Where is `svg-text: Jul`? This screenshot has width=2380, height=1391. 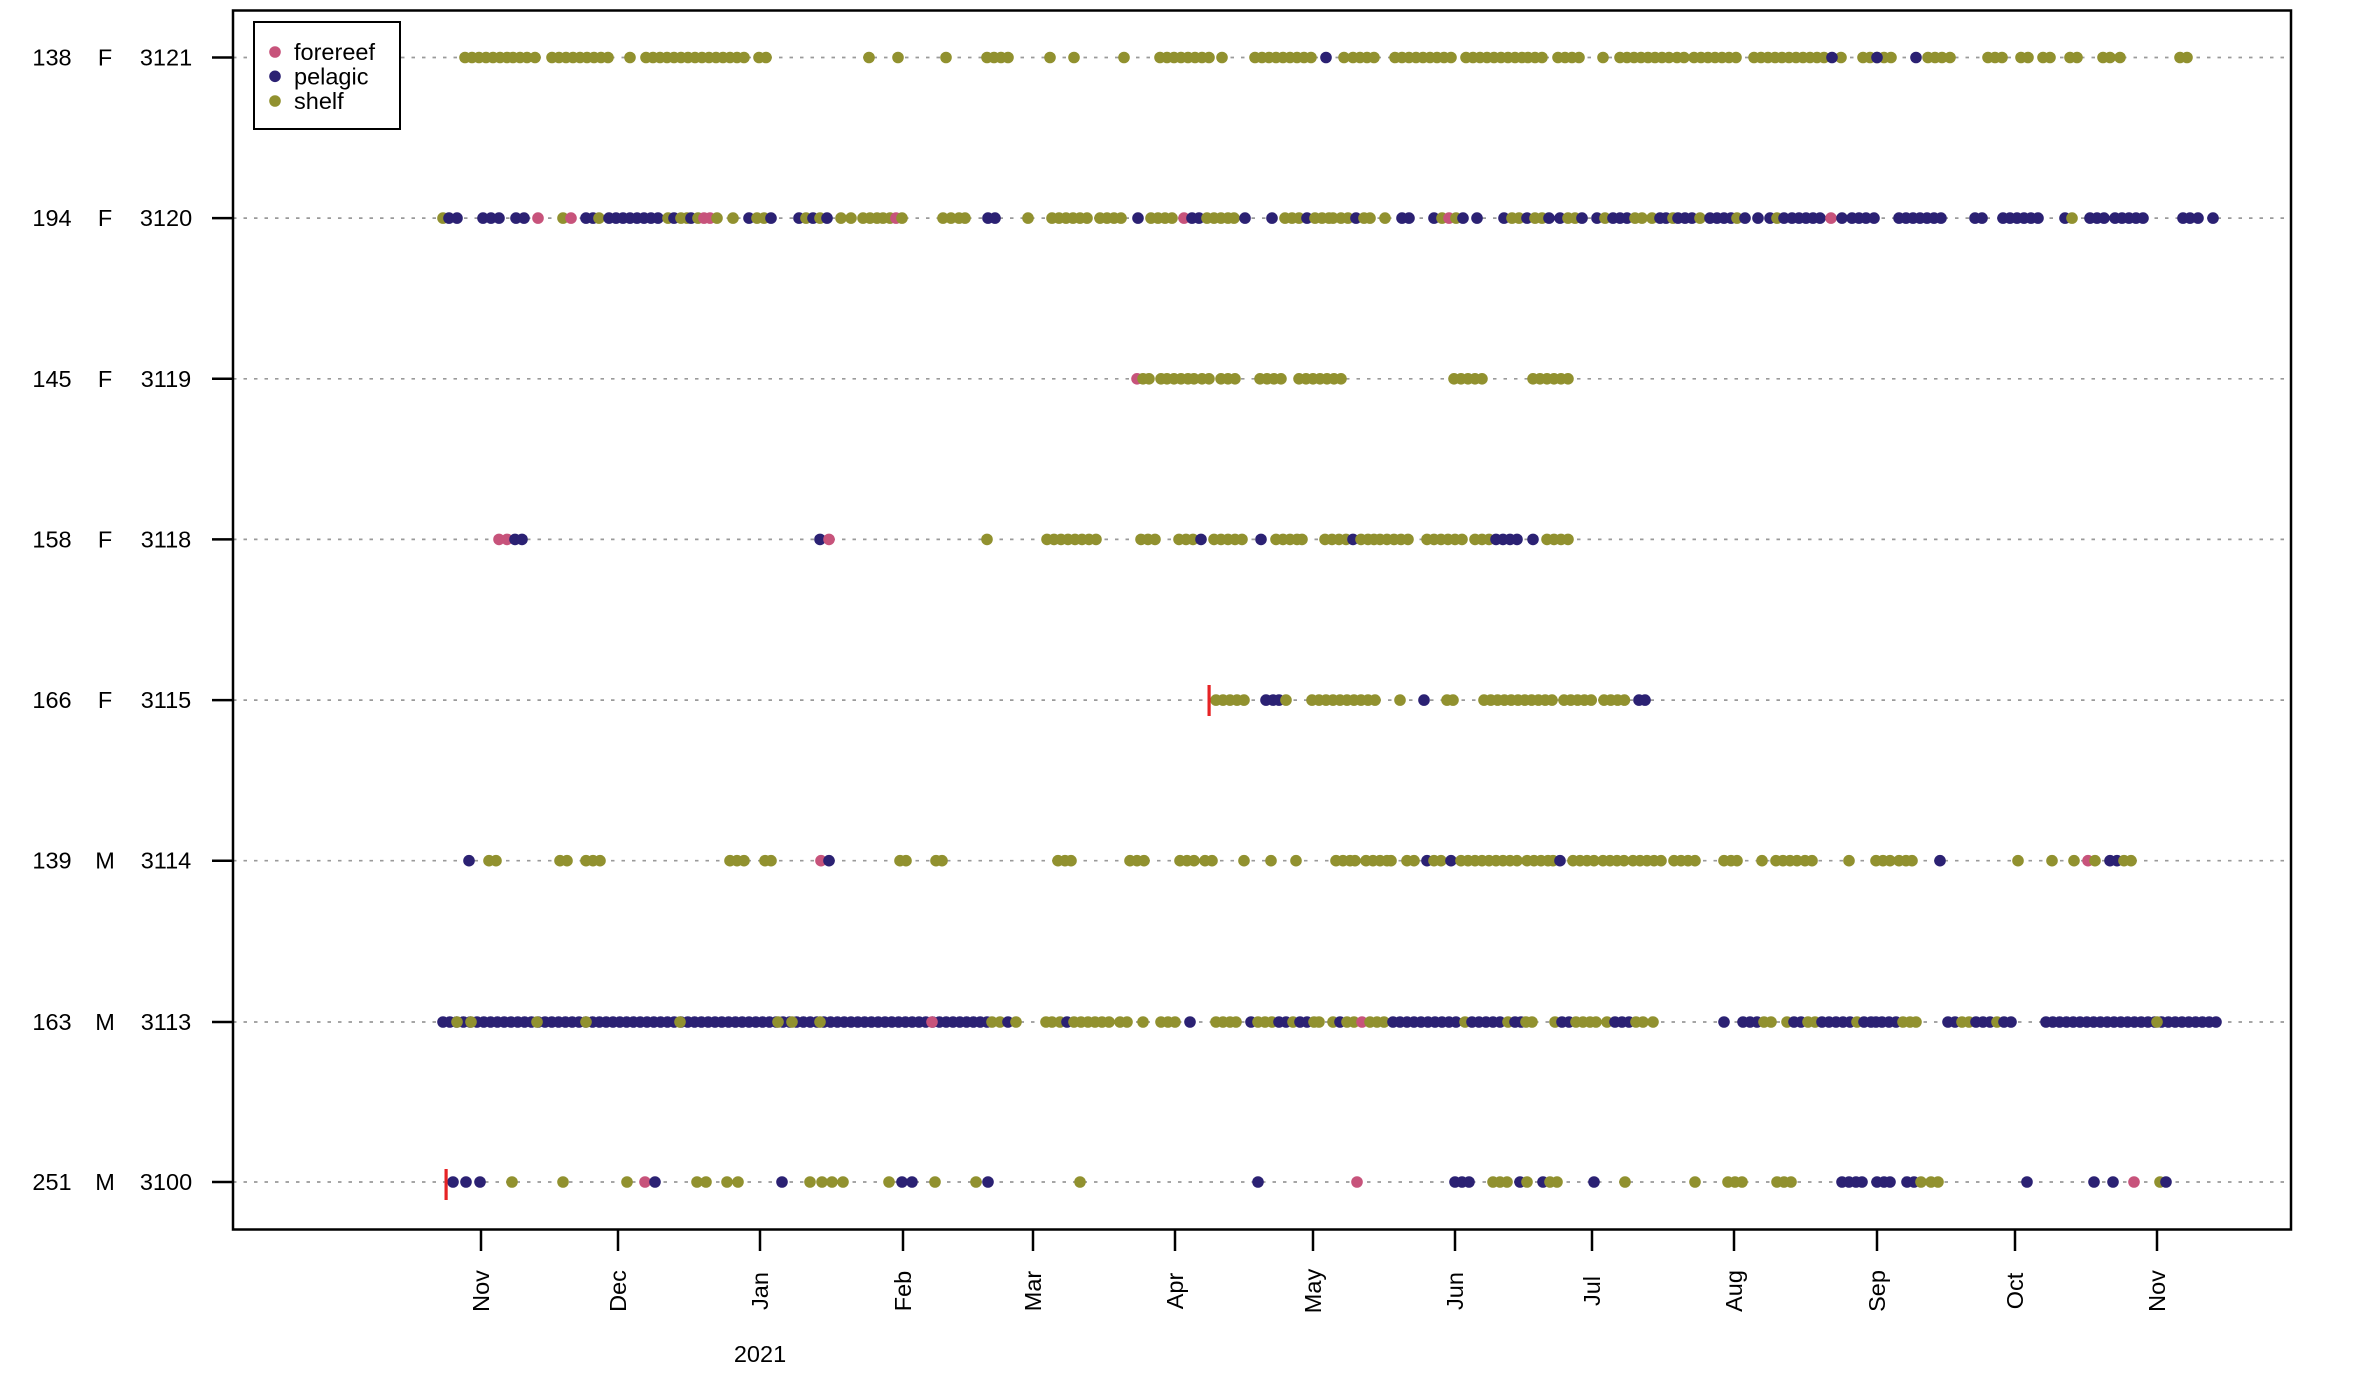
svg-text: Jul is located at coordinates (1592, 1291).